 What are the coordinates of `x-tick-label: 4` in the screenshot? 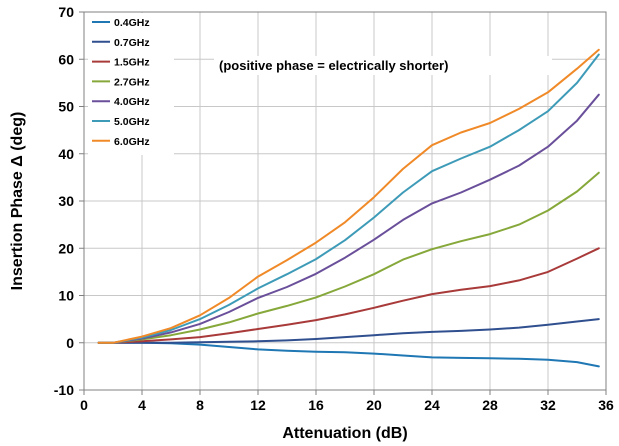 It's located at (142, 405).